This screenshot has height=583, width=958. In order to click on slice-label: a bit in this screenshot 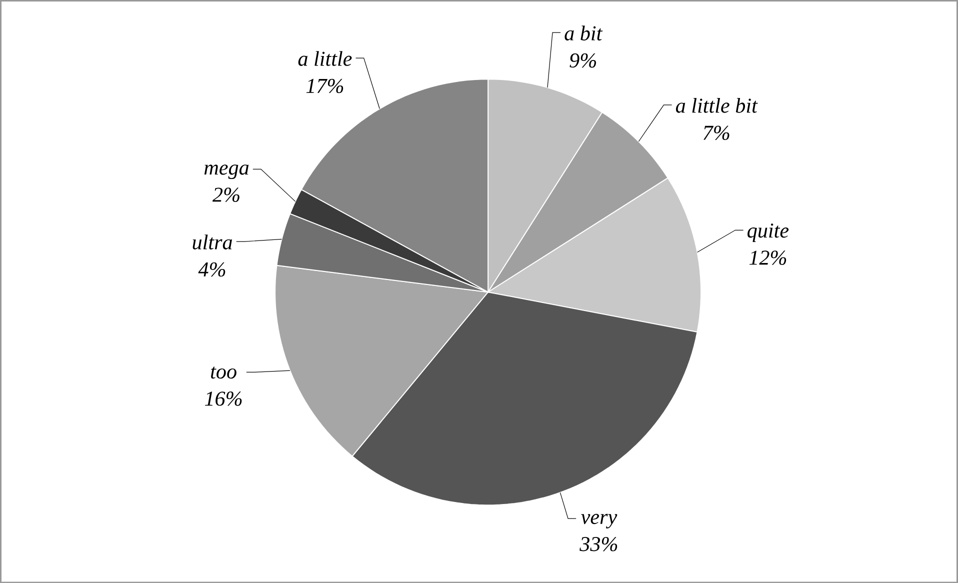, I will do `click(583, 33)`.